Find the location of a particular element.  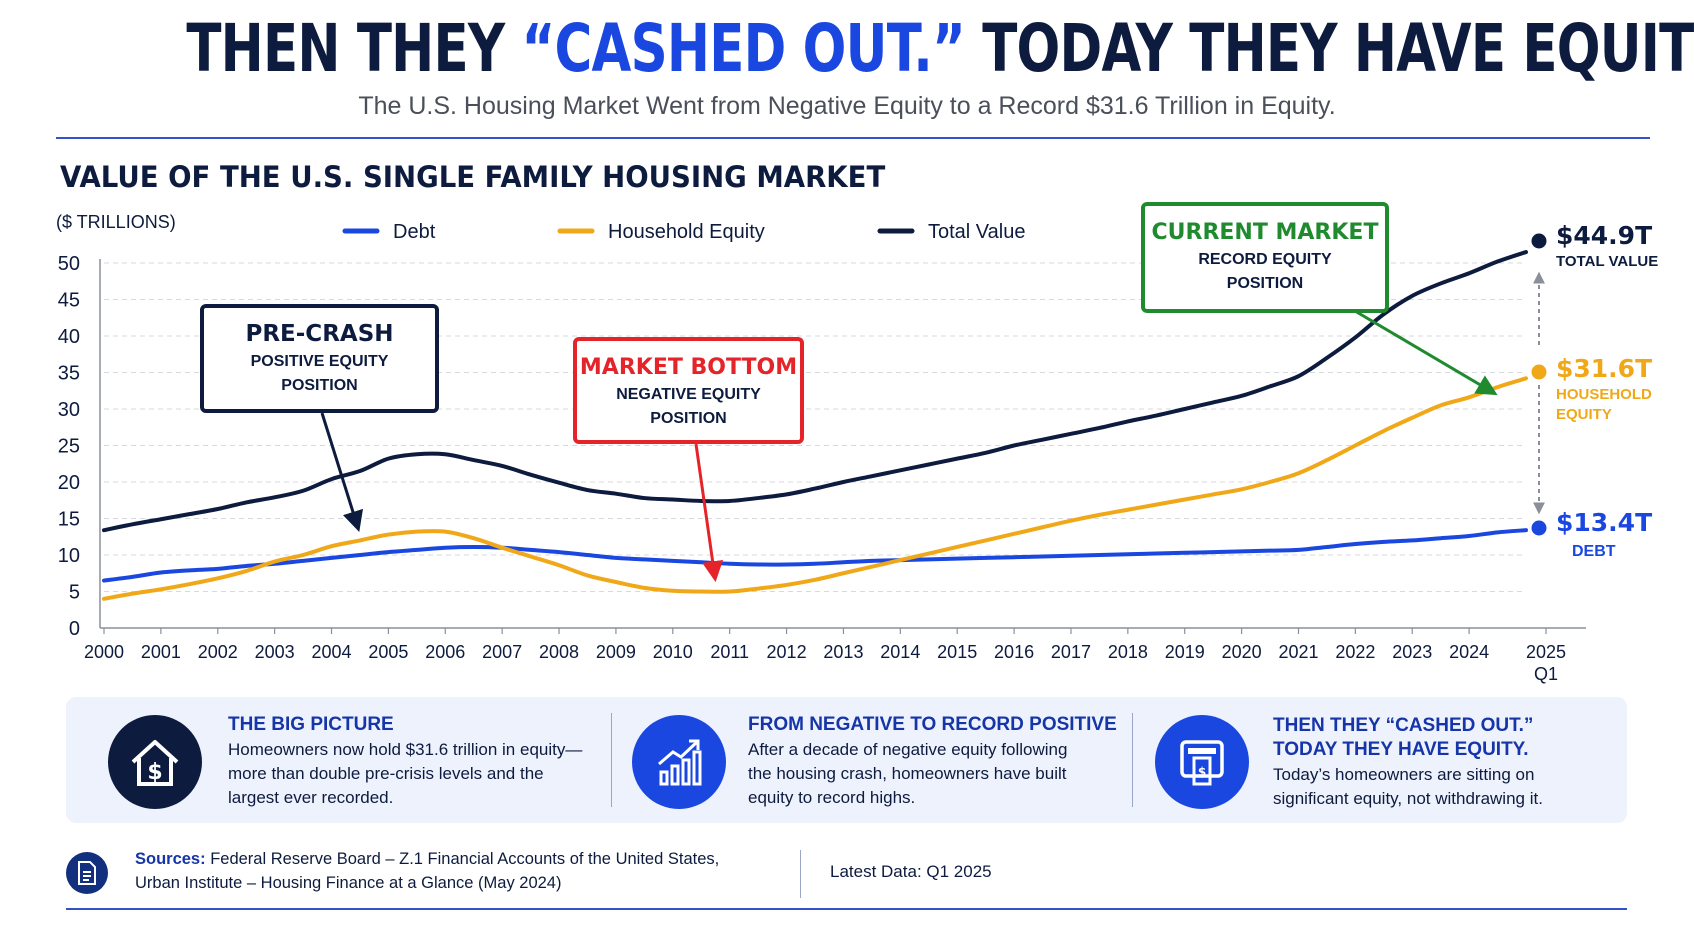

x-tick-label: 2022 is located at coordinates (1355, 652).